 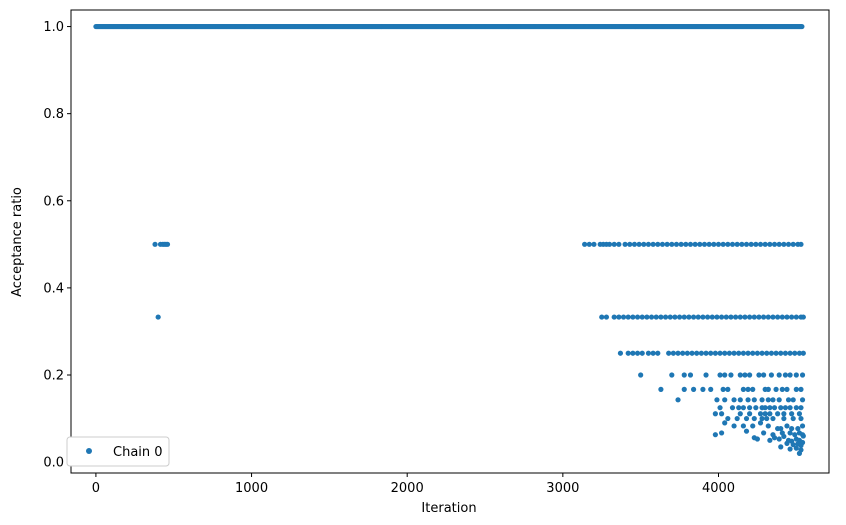 What do you see at coordinates (89, 451) in the screenshot?
I see `legend-marker` at bounding box center [89, 451].